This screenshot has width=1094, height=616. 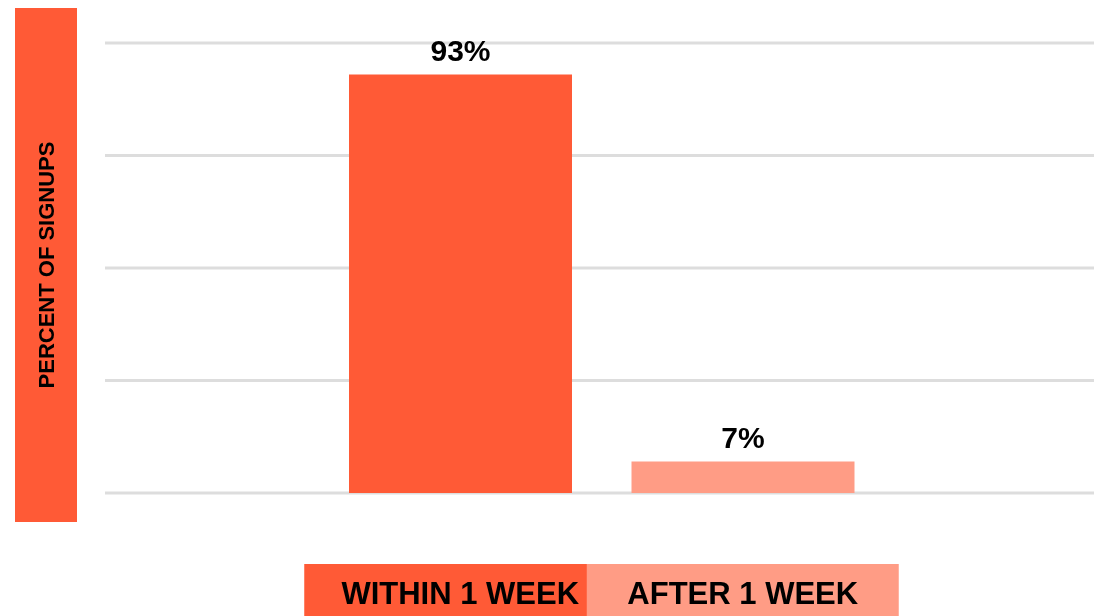 What do you see at coordinates (460, 50) in the screenshot?
I see `data-label: 93%` at bounding box center [460, 50].